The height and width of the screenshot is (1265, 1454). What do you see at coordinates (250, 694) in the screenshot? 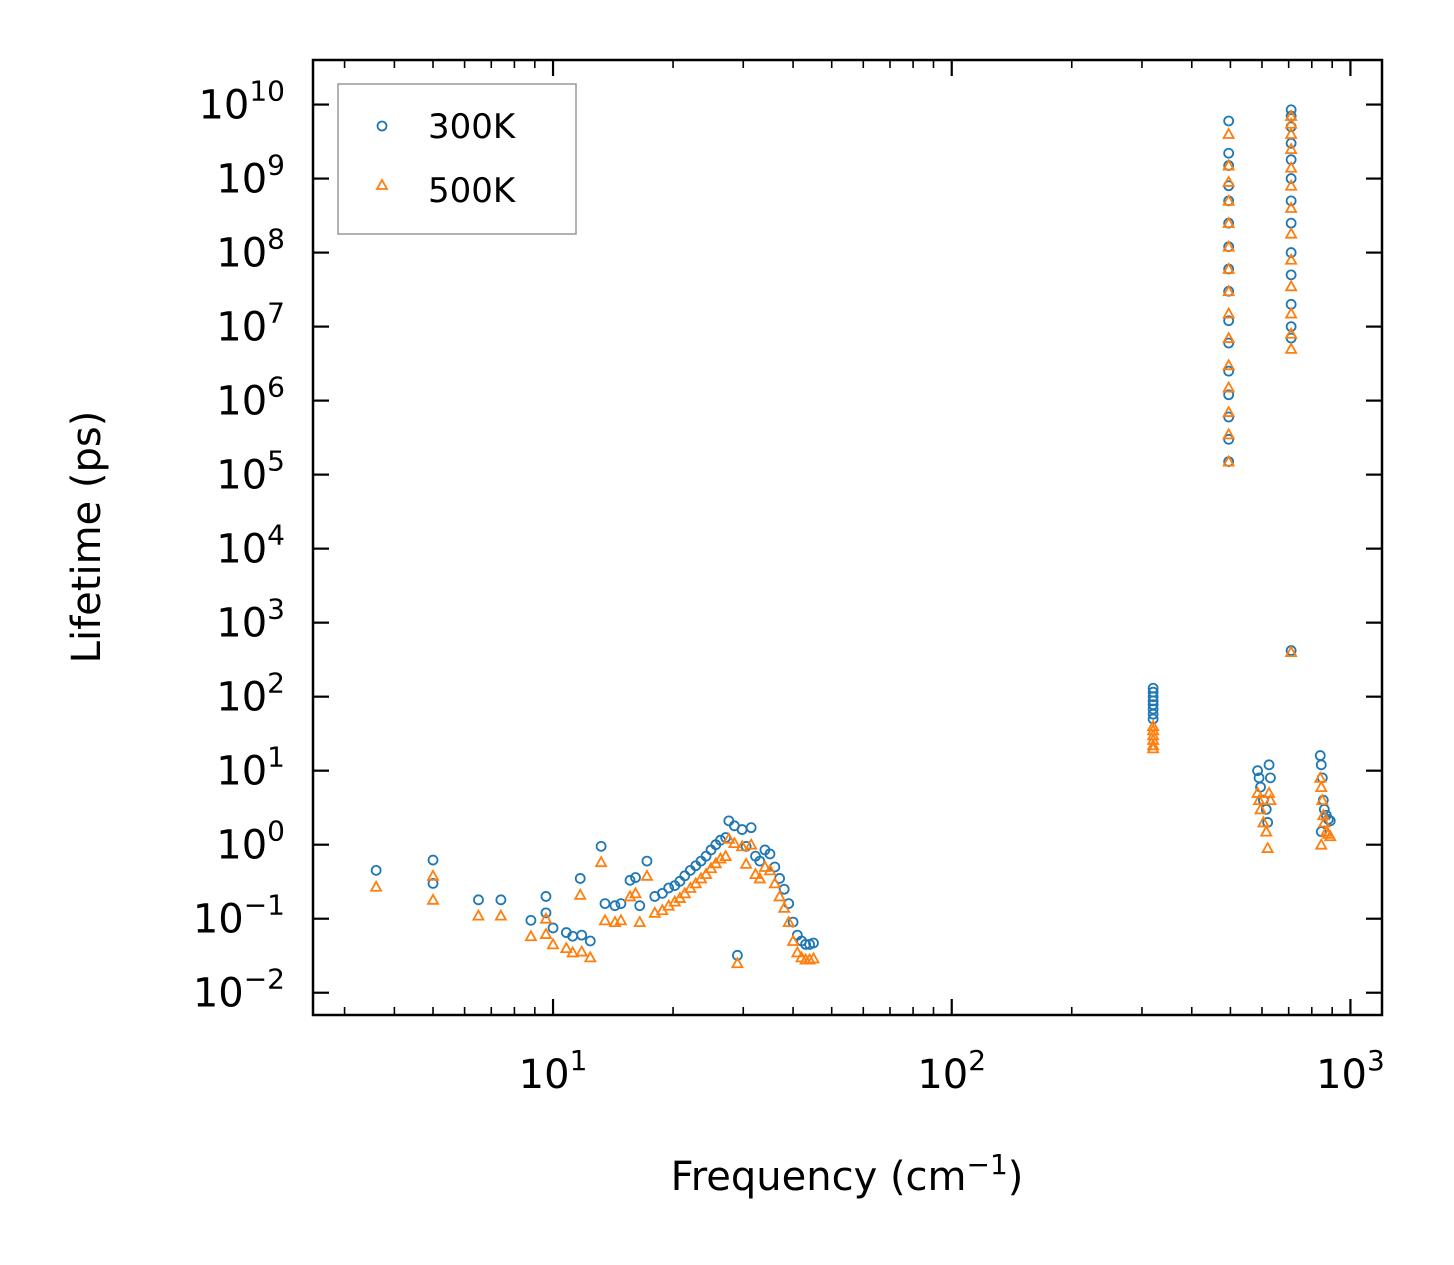
I see `y-tick-label: 10²` at bounding box center [250, 694].